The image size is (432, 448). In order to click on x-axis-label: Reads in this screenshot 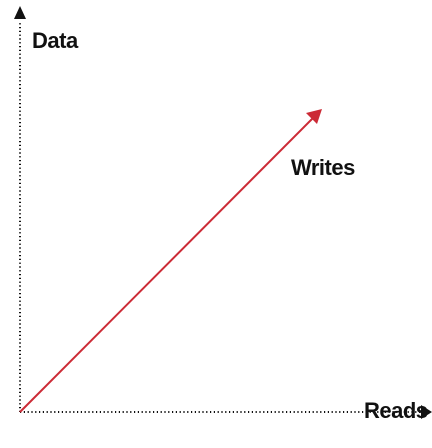, I will do `click(396, 410)`.